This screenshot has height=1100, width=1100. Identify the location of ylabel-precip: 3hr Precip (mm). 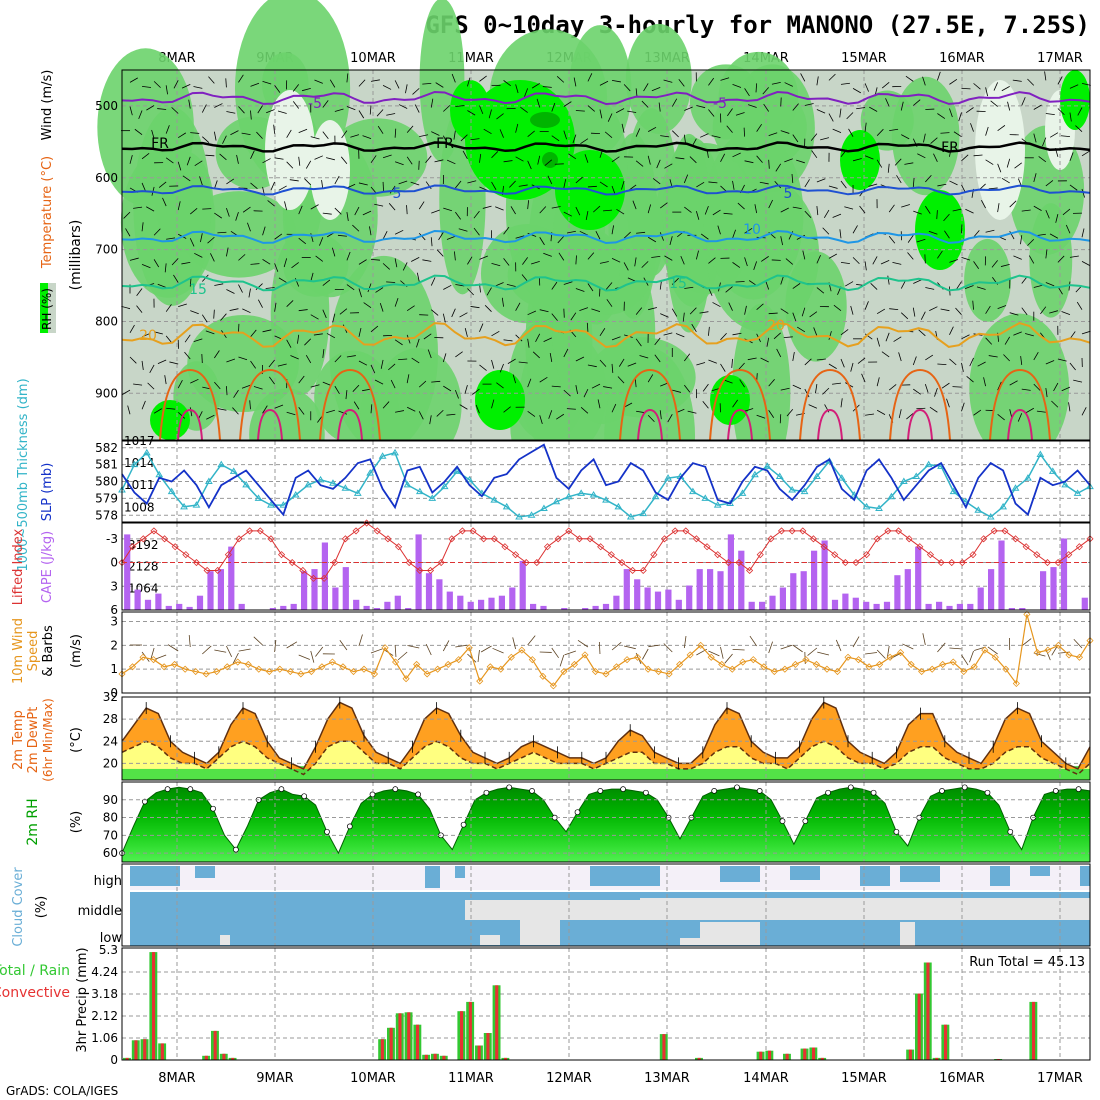
(82, 999).